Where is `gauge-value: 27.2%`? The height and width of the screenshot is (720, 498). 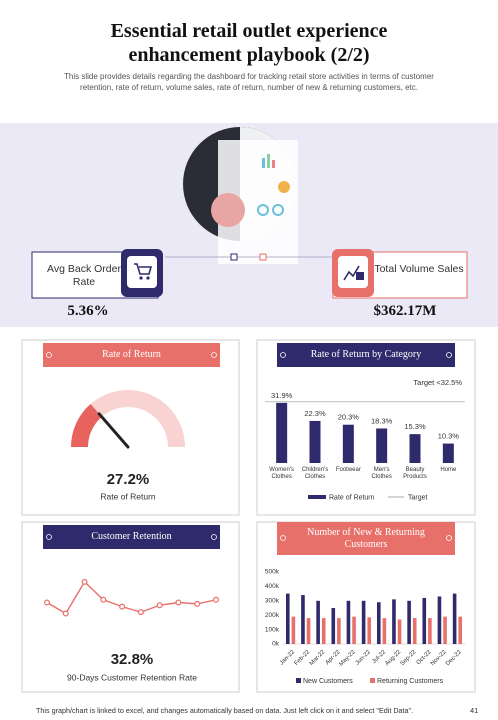 gauge-value: 27.2% is located at coordinates (128, 479).